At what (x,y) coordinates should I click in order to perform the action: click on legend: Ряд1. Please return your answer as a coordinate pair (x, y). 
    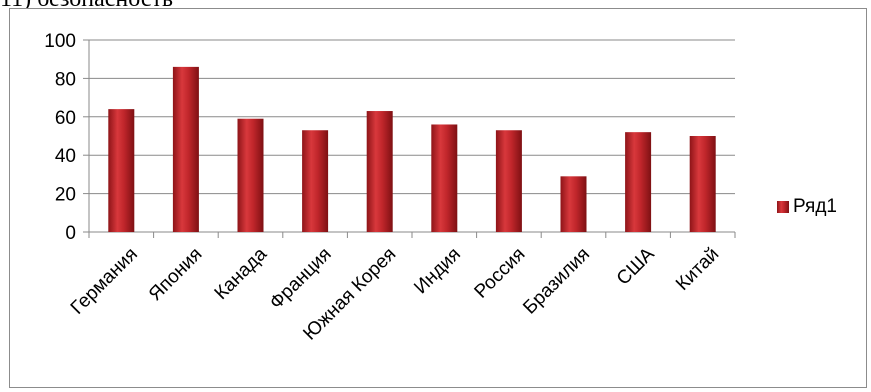
    Looking at the image, I should click on (807, 206).